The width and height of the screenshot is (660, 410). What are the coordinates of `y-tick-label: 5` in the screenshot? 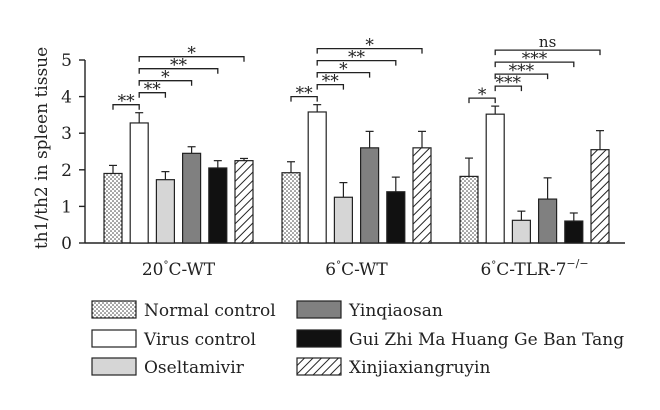 It's located at (66, 61).